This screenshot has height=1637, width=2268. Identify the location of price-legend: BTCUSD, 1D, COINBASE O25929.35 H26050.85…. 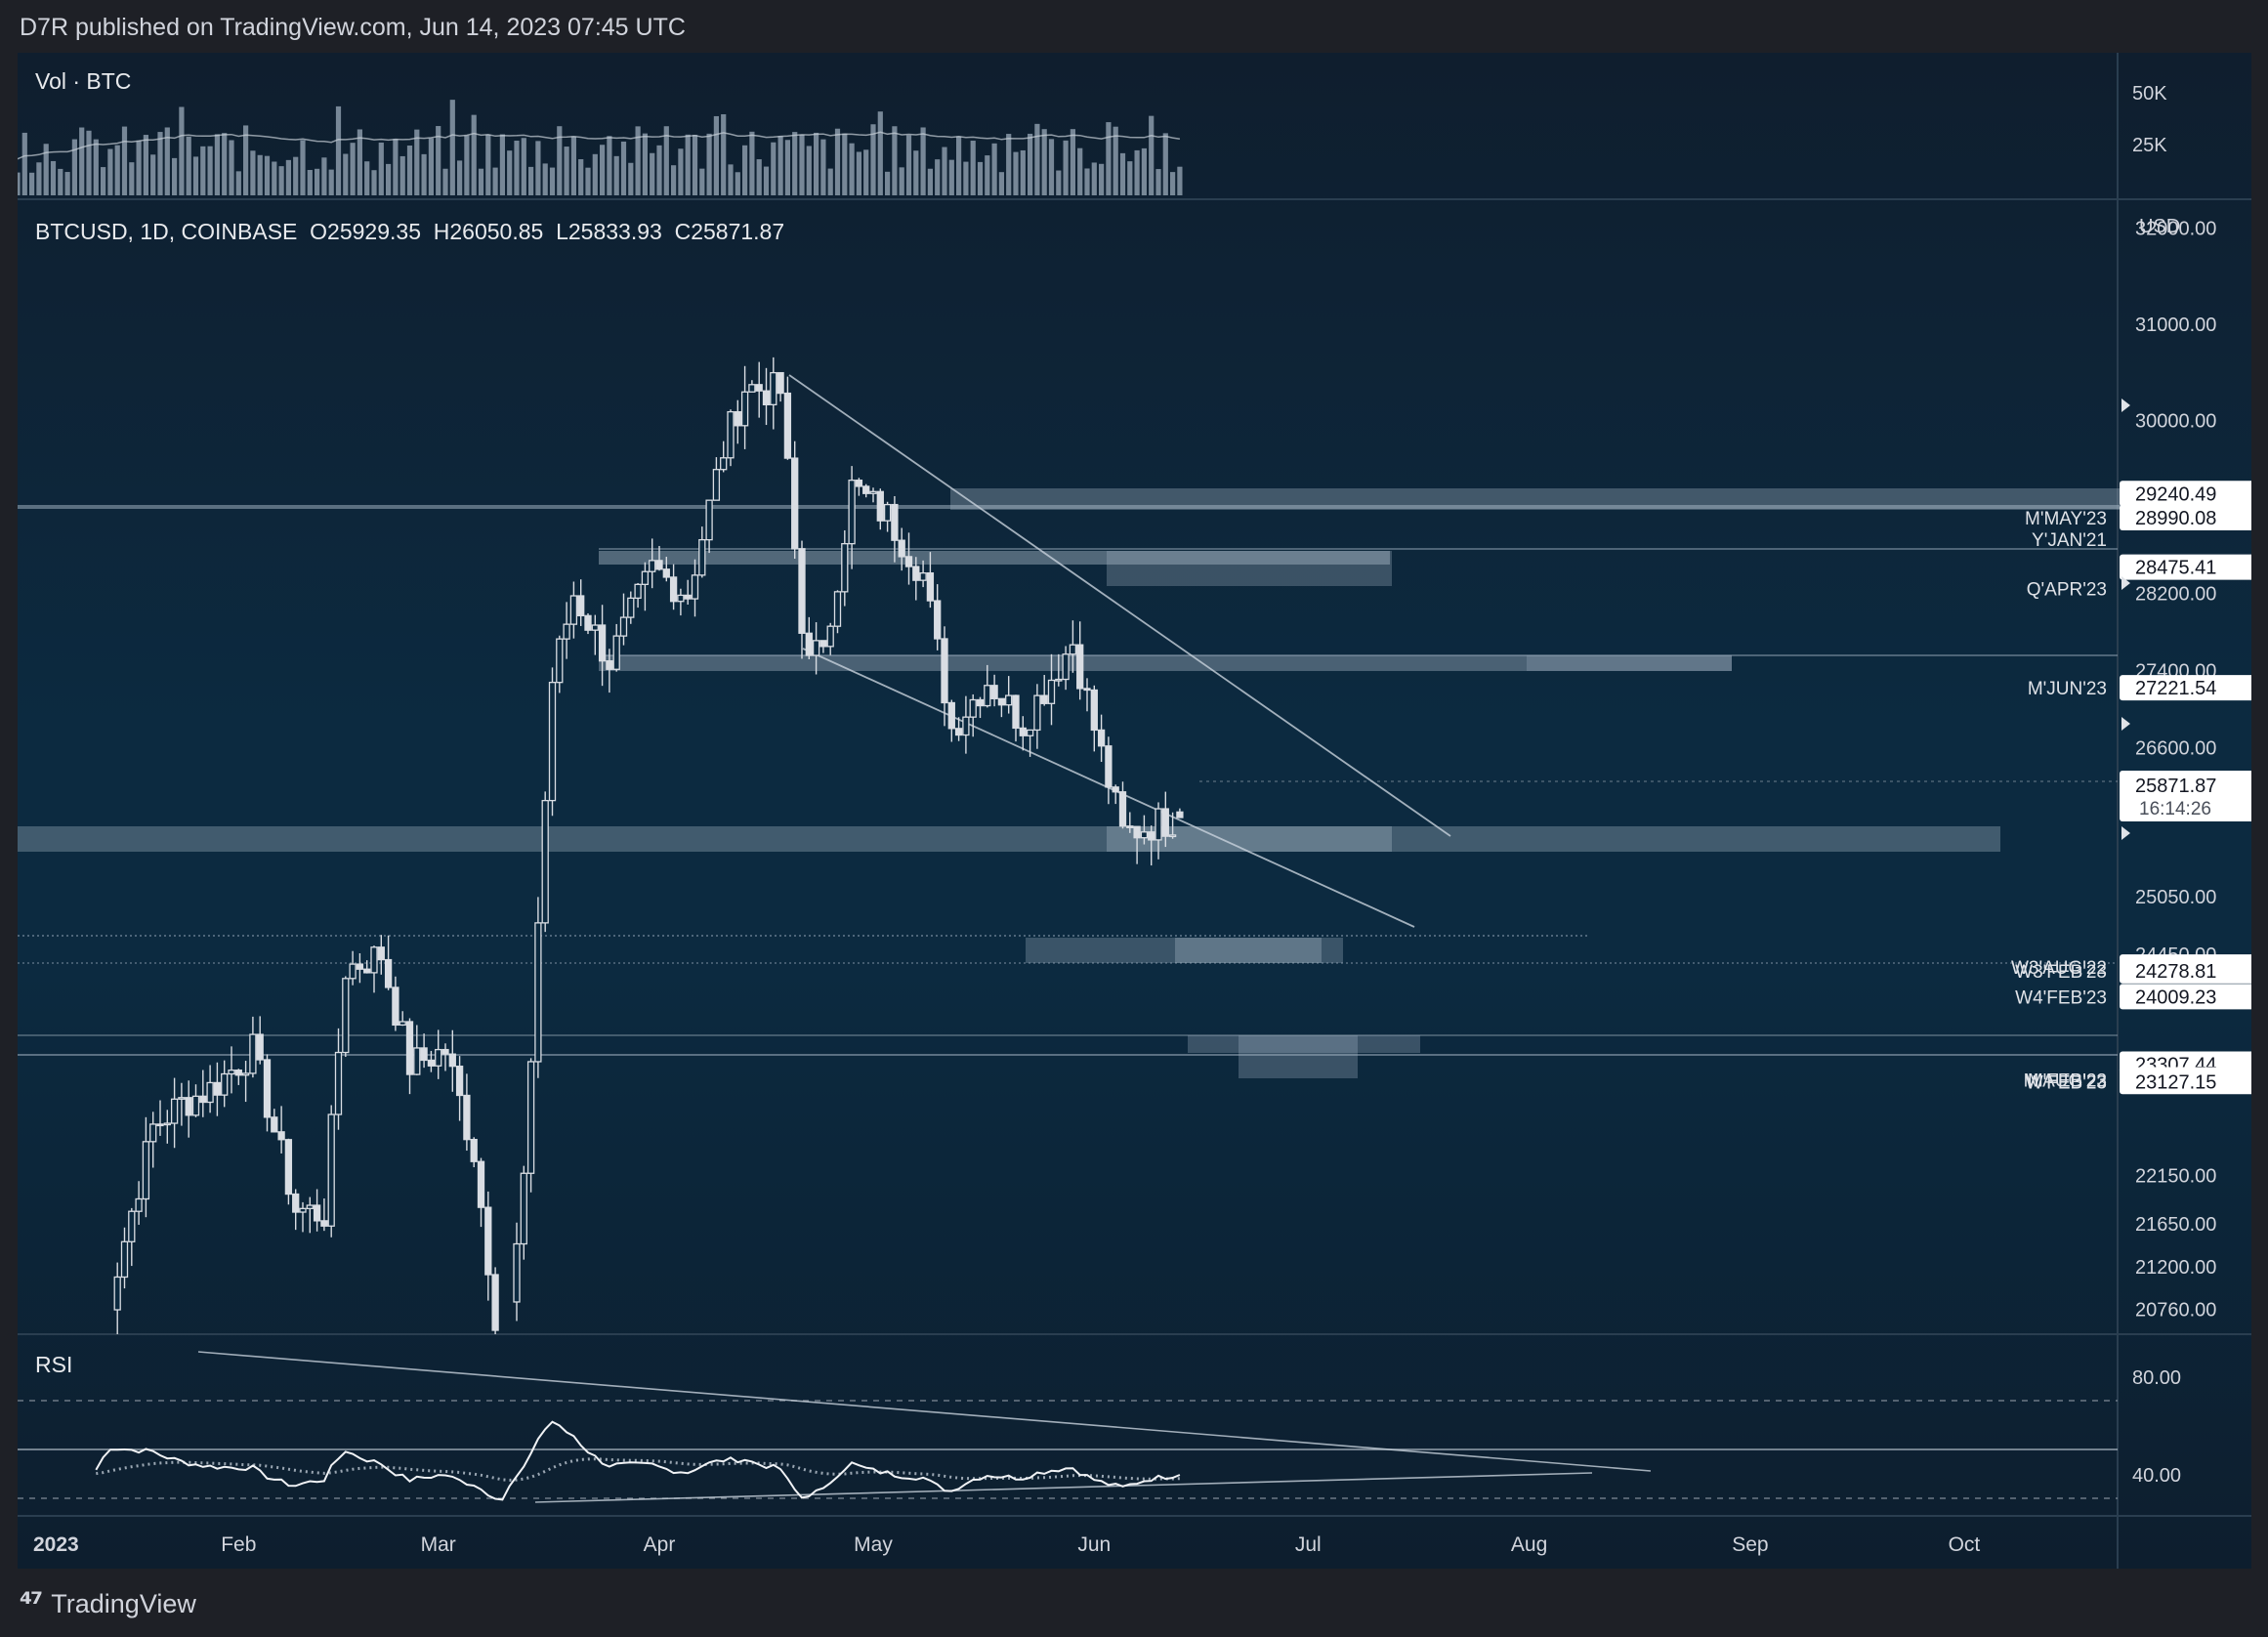
(410, 231).